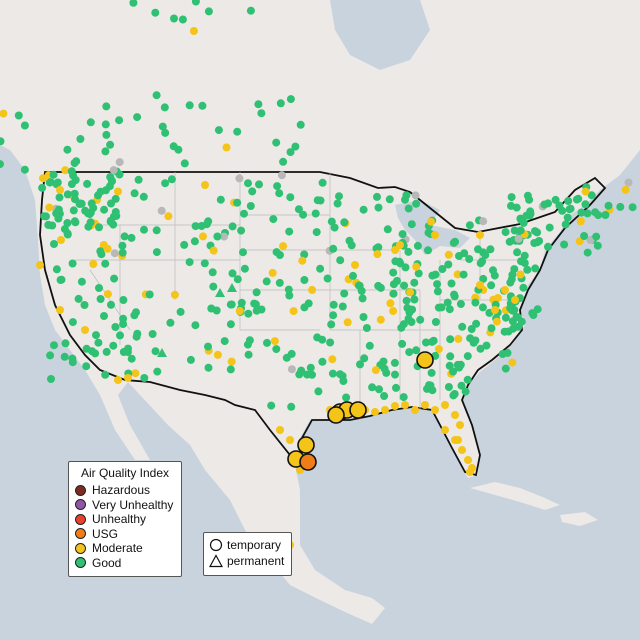 The width and height of the screenshot is (640, 640). What do you see at coordinates (80, 519) in the screenshot?
I see `unhealthy-swatch-icon` at bounding box center [80, 519].